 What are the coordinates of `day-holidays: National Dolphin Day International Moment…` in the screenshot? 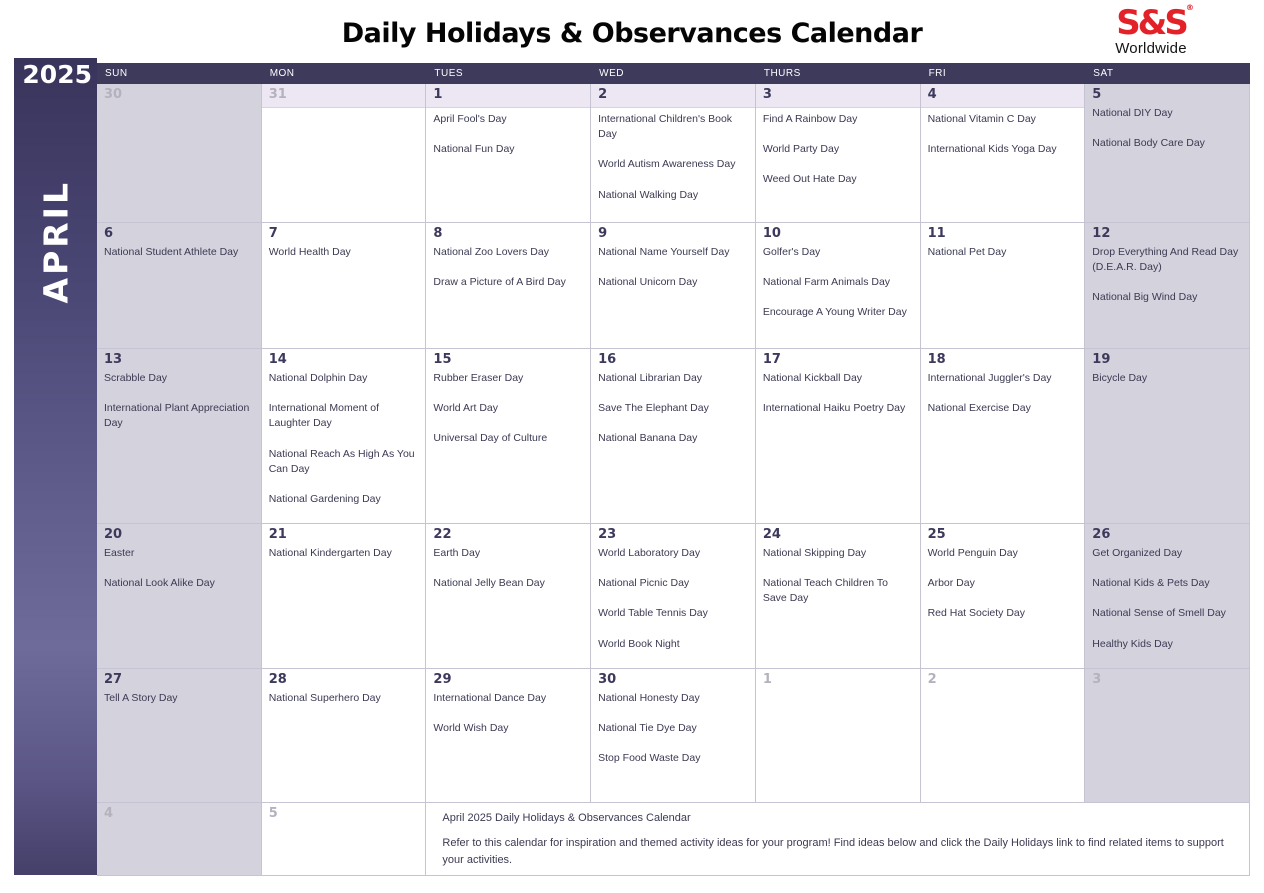 It's located at (344, 445).